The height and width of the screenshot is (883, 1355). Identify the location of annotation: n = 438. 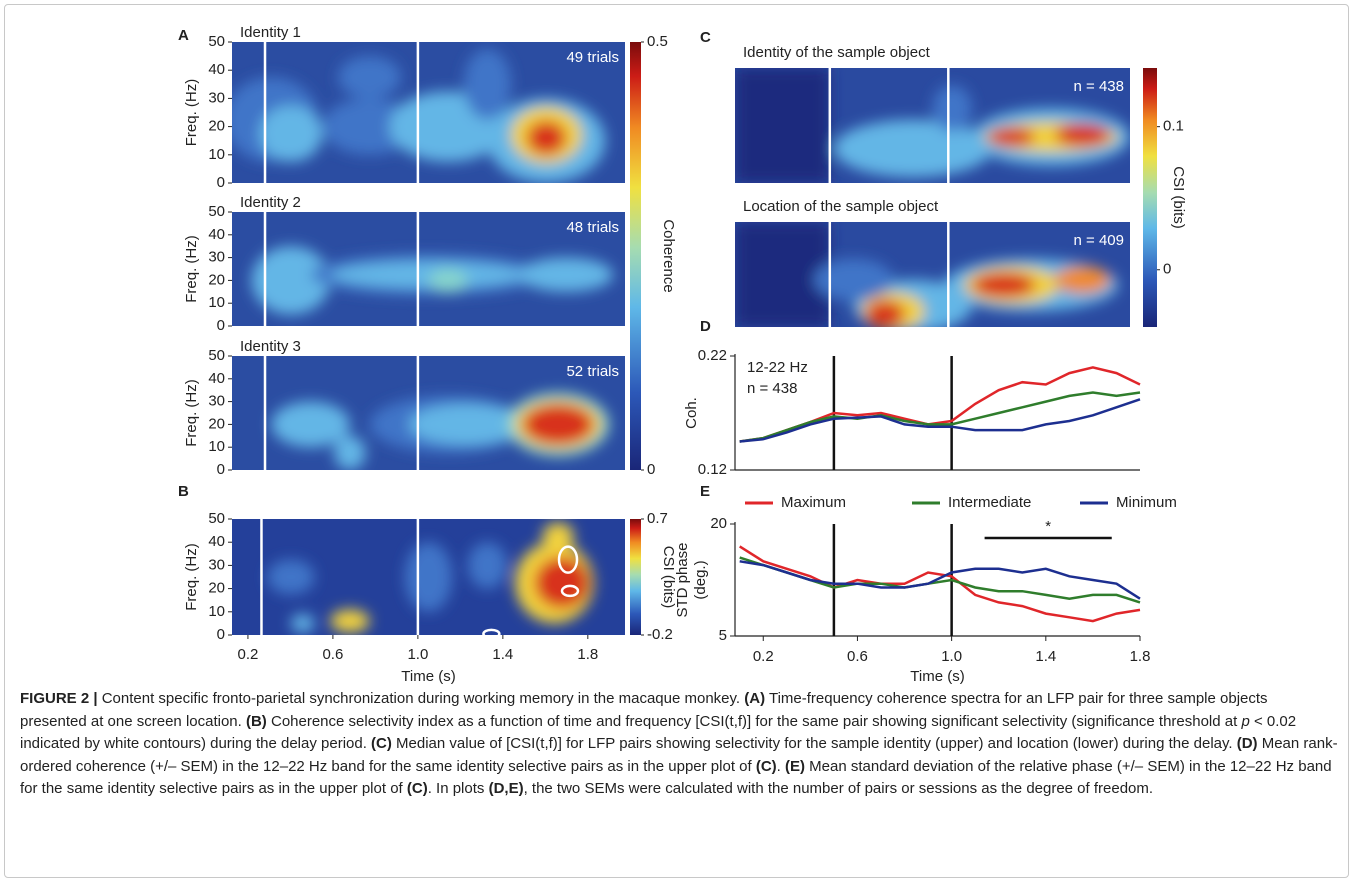
(772, 388).